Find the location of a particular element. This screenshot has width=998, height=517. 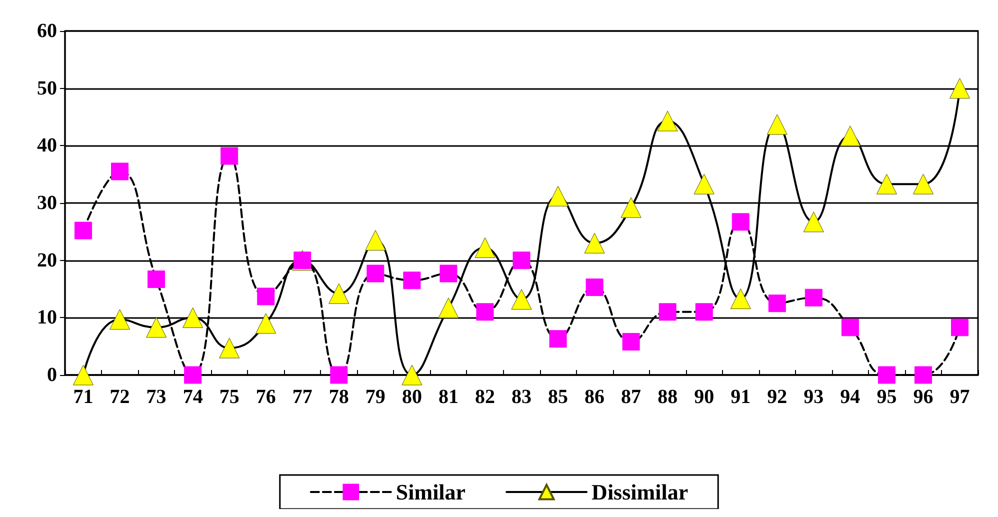

x-tick-label: 88 is located at coordinates (668, 397).